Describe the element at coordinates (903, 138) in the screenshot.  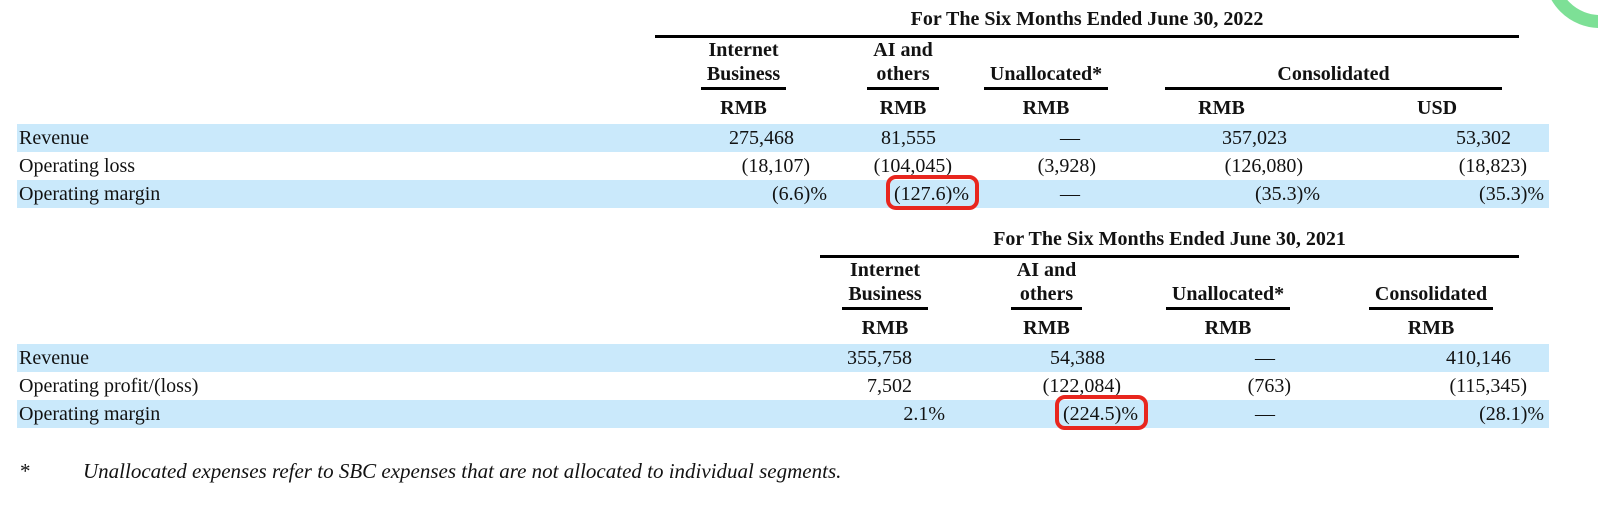
I see `cell-value: 81,555` at that location.